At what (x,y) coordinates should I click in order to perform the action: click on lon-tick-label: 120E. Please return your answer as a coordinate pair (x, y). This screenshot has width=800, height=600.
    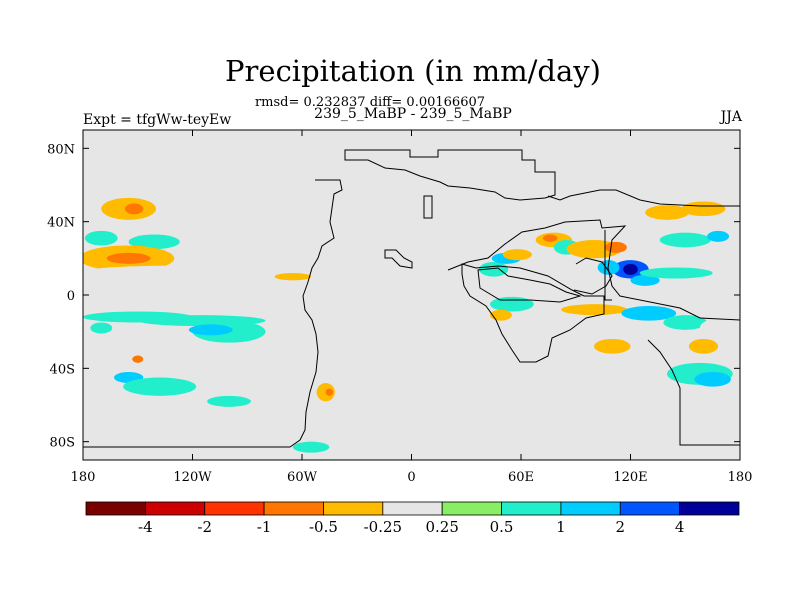
    Looking at the image, I should click on (630, 477).